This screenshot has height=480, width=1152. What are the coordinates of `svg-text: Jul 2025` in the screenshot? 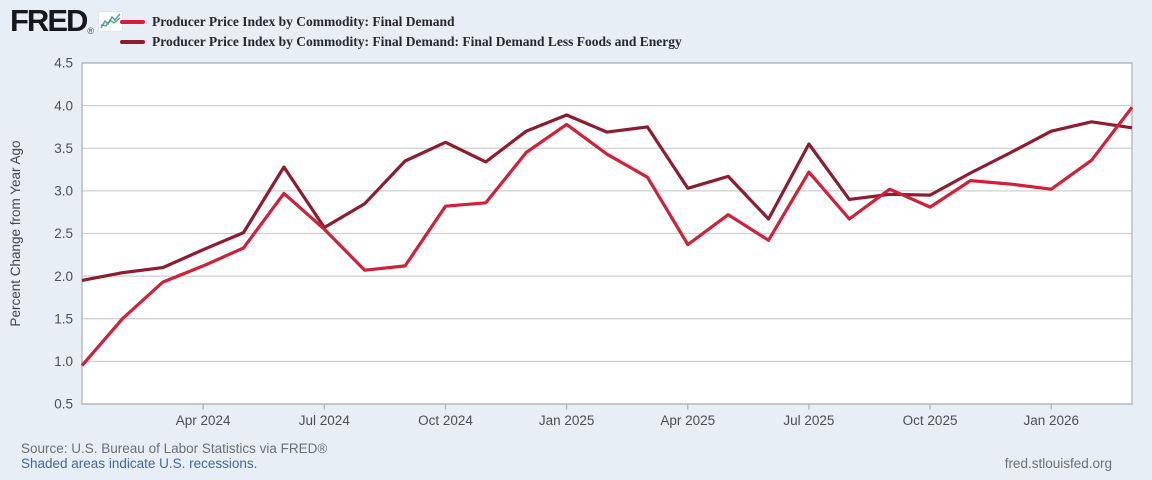 It's located at (808, 420).